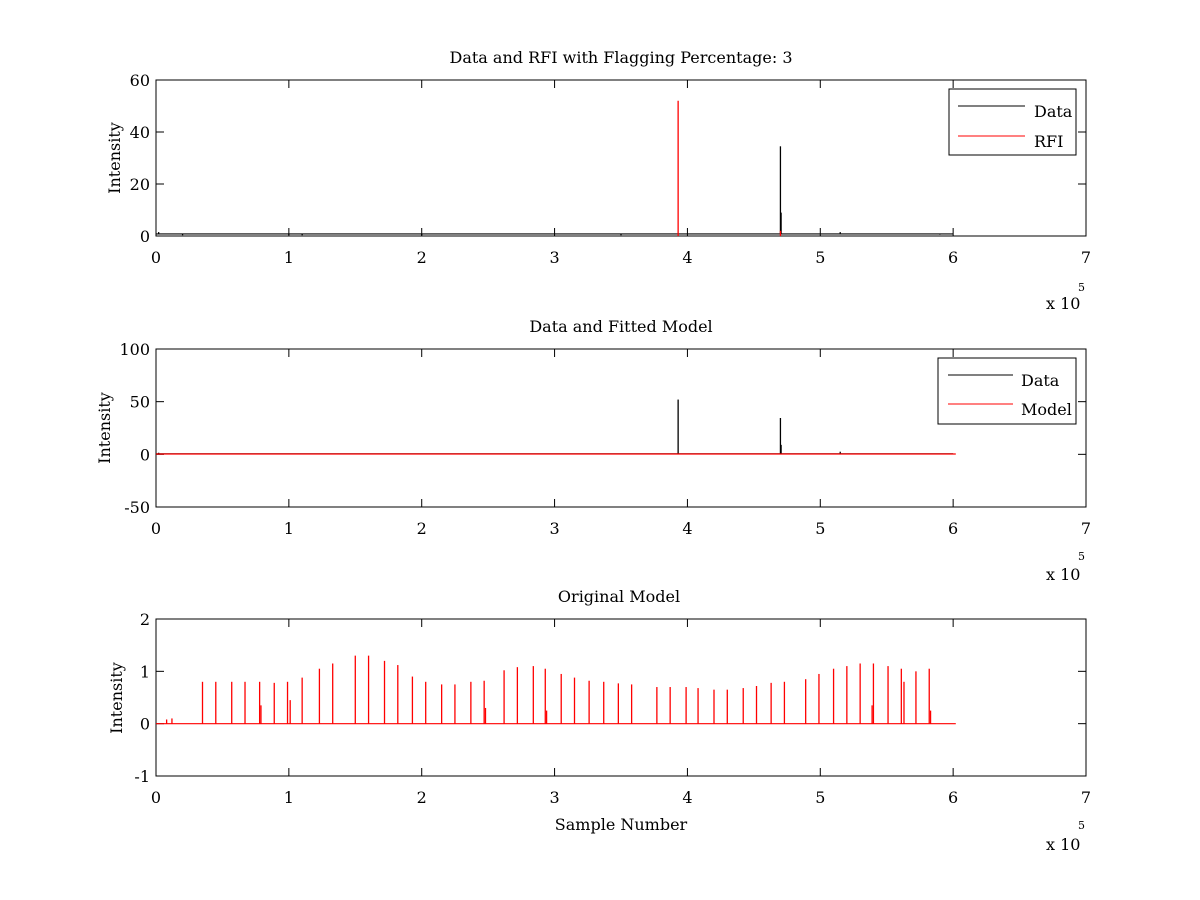 The image size is (1200, 900). I want to click on subplot-3-x-multiplier: x 10, so click(1063, 844).